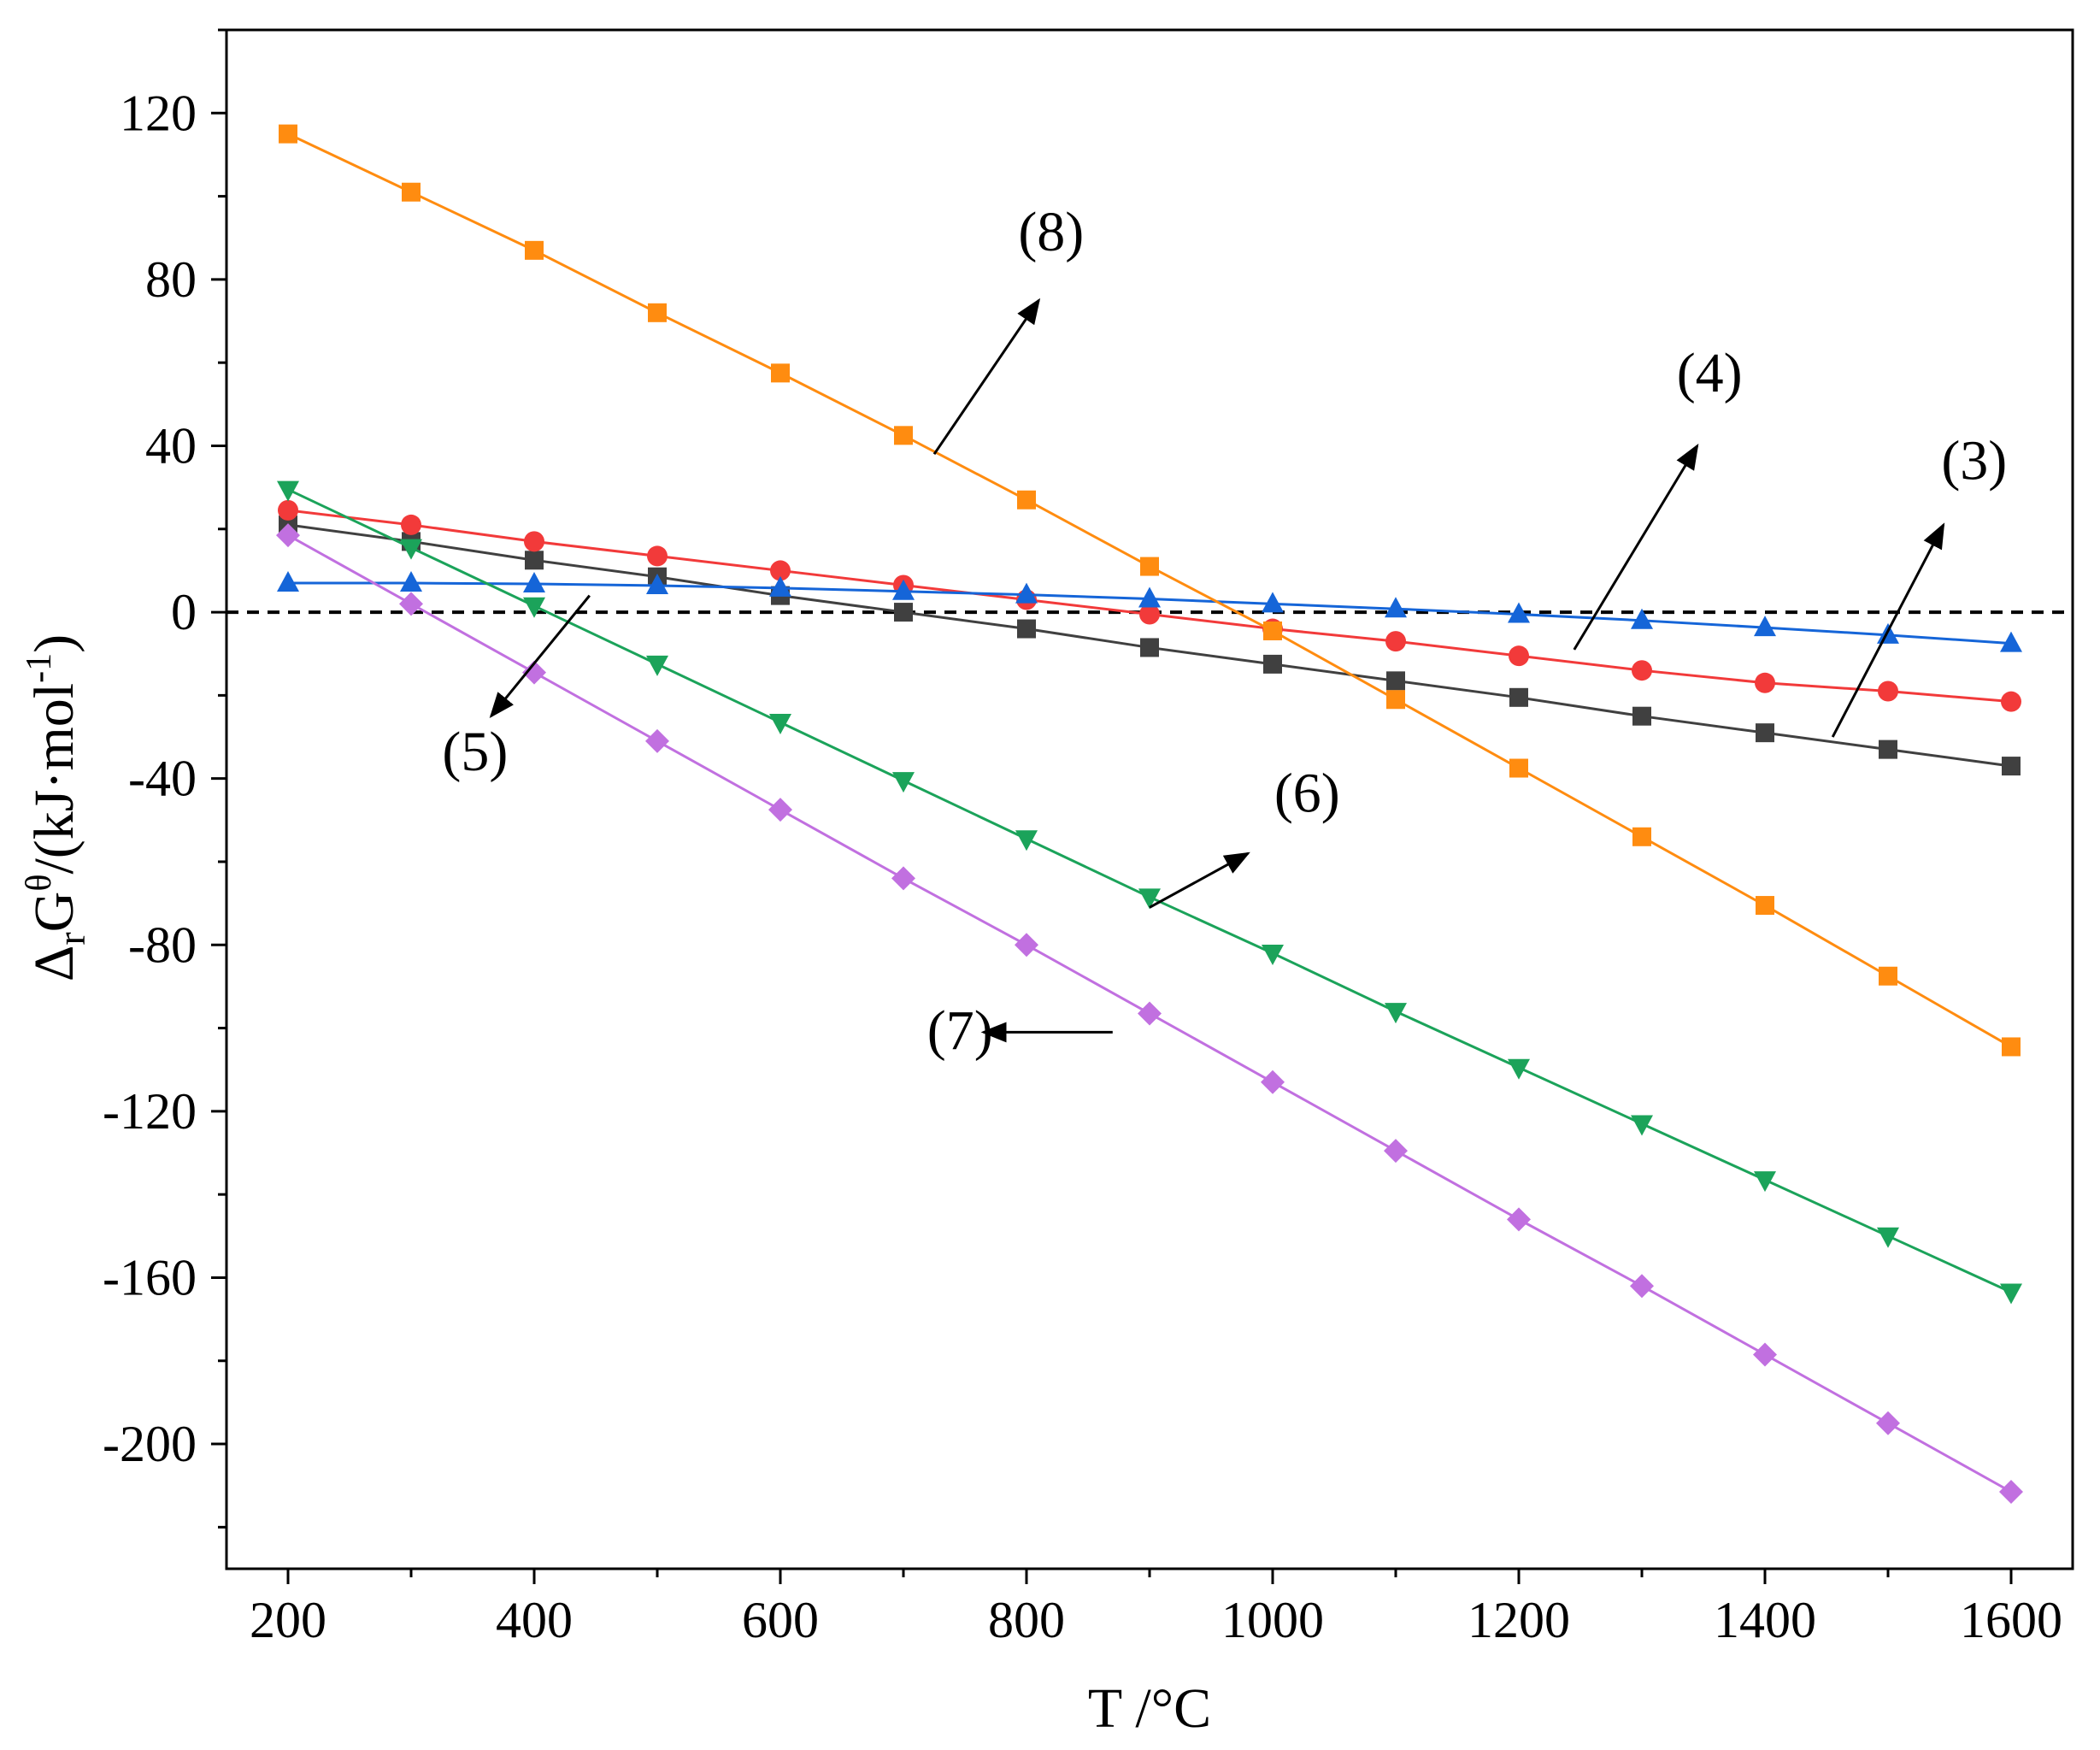  I want to click on x-tick-label: 200, so click(288, 1620).